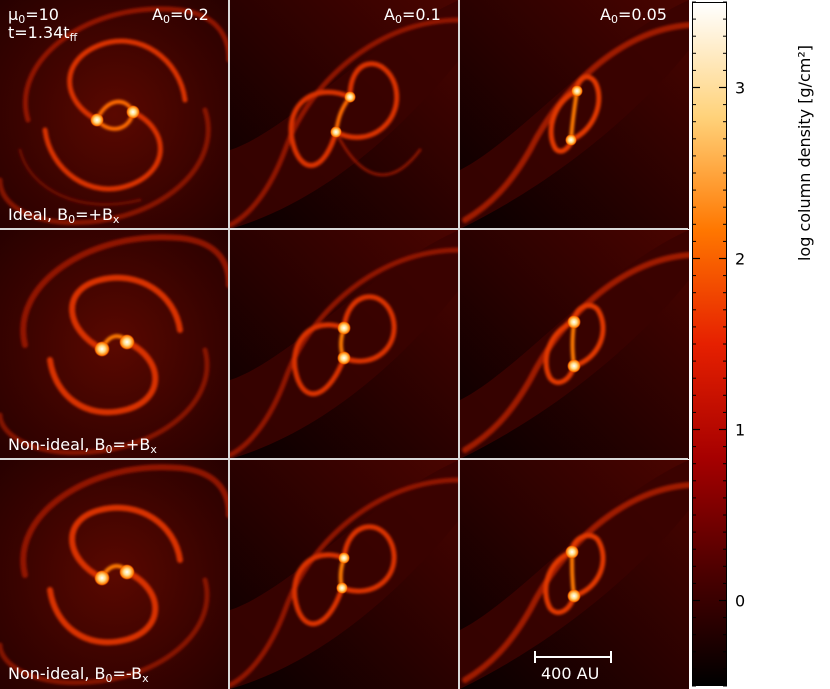  Describe the element at coordinates (570, 673) in the screenshot. I see `scale-bar-label: 400 AU` at that location.